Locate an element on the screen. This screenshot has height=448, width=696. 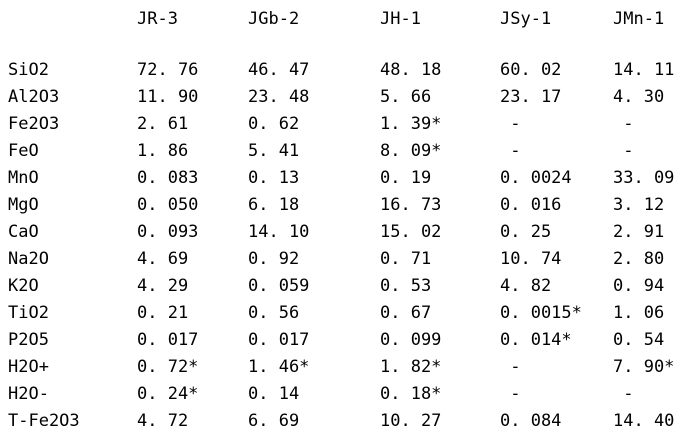
row-label: Na2O is located at coordinates (28, 259).